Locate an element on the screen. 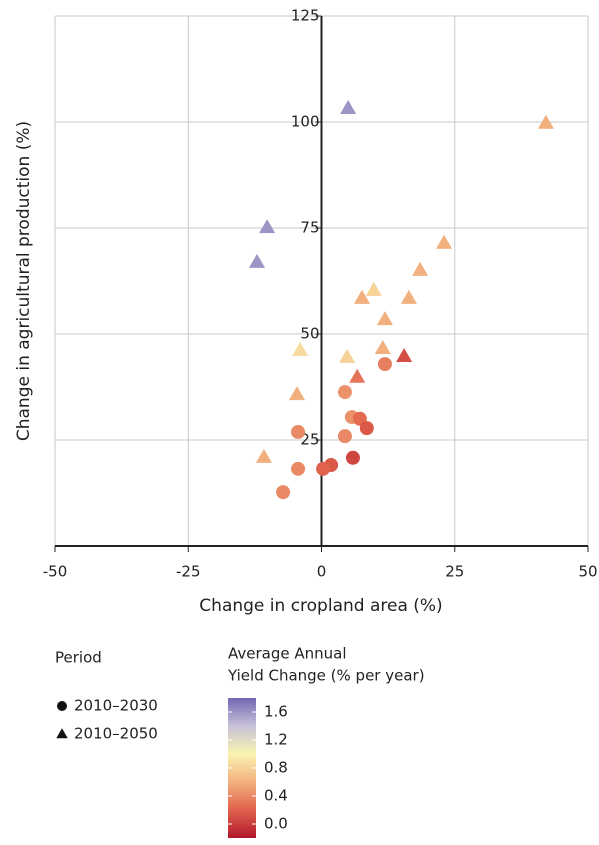  y-axis-label: Change in agricultural production (%) is located at coordinates (24, 281).